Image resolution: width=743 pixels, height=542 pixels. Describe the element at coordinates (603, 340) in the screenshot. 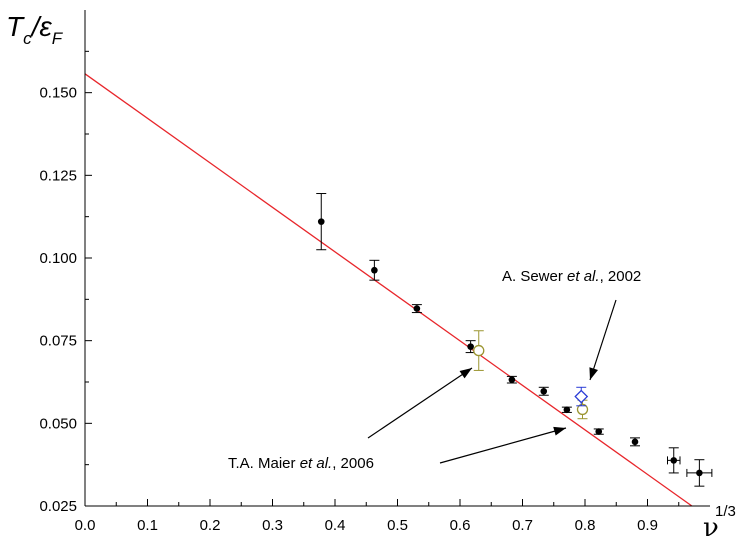

I see `annotation-arrow-sewer` at that location.